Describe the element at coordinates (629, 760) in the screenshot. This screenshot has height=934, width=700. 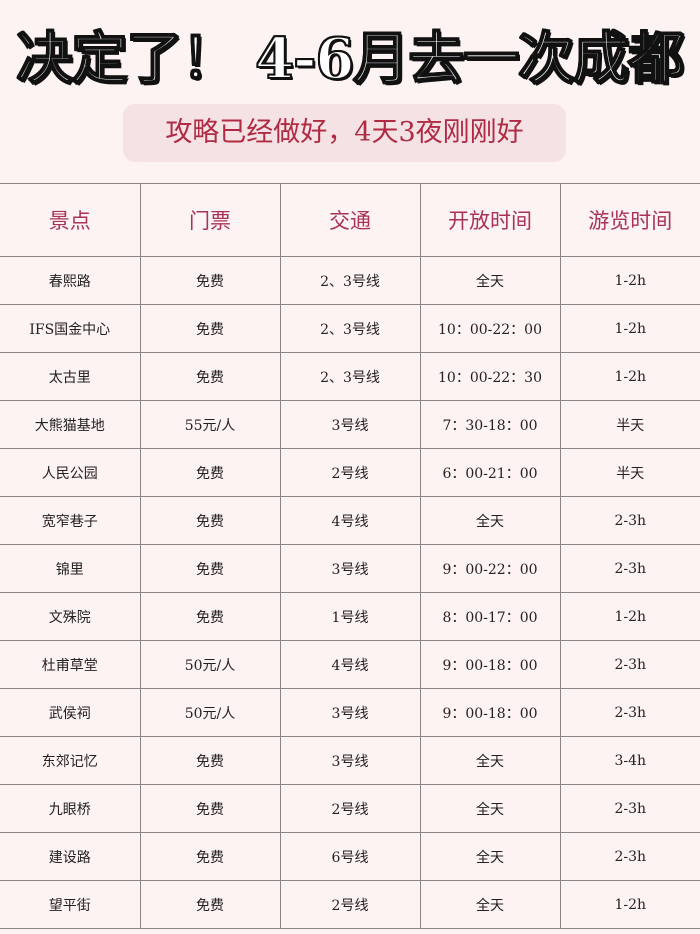
I see `cell-visit-duration: 3-4h` at that location.